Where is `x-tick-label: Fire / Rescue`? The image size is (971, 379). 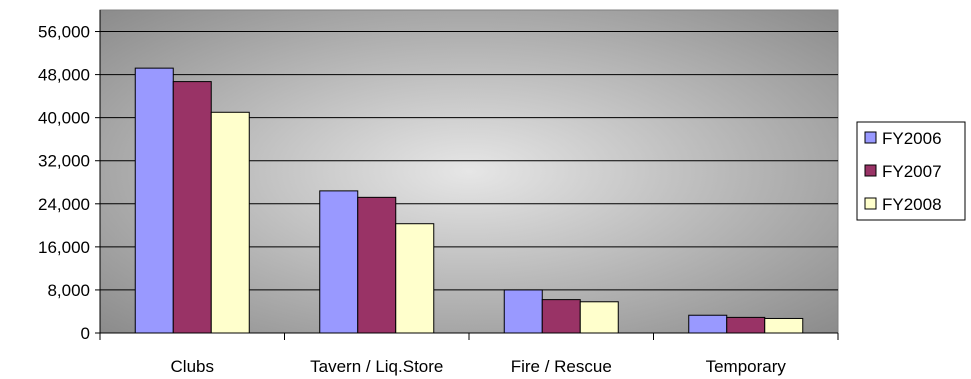
x-tick-label: Fire / Rescue is located at coordinates (561, 366).